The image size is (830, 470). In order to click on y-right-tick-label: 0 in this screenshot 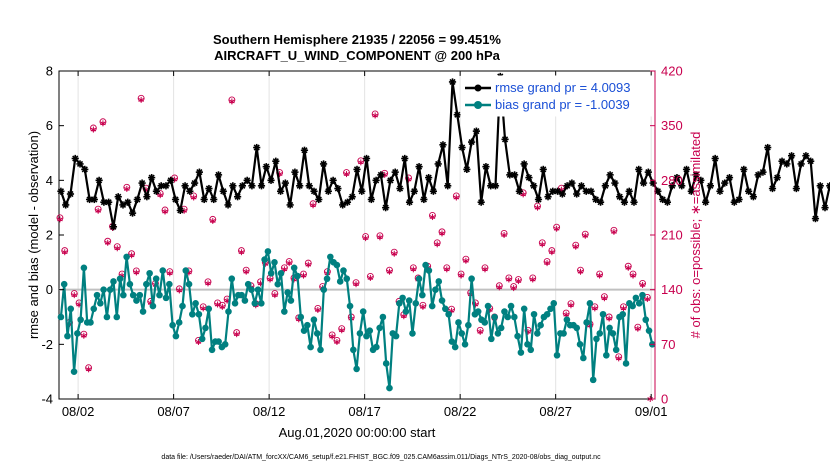, I will do `click(664, 399)`.